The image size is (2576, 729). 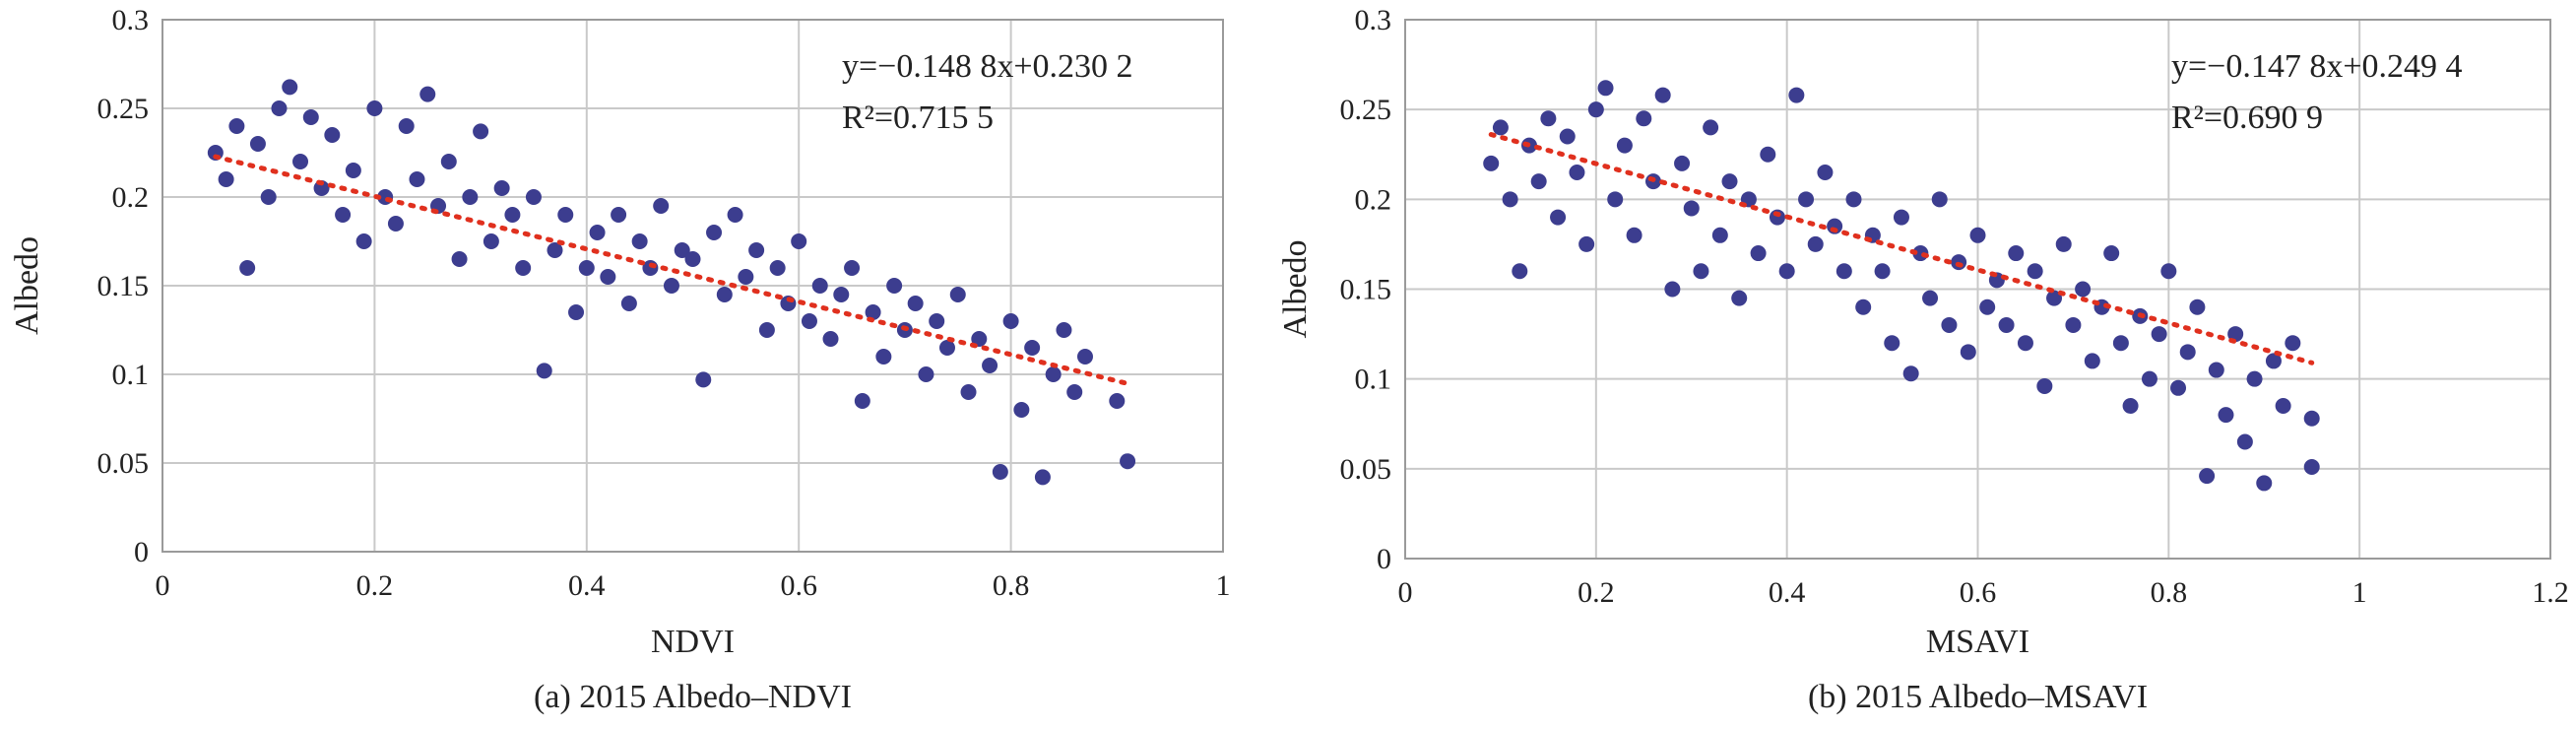 What do you see at coordinates (1787, 592) in the screenshot?
I see `x-tick-label: 0.4` at bounding box center [1787, 592].